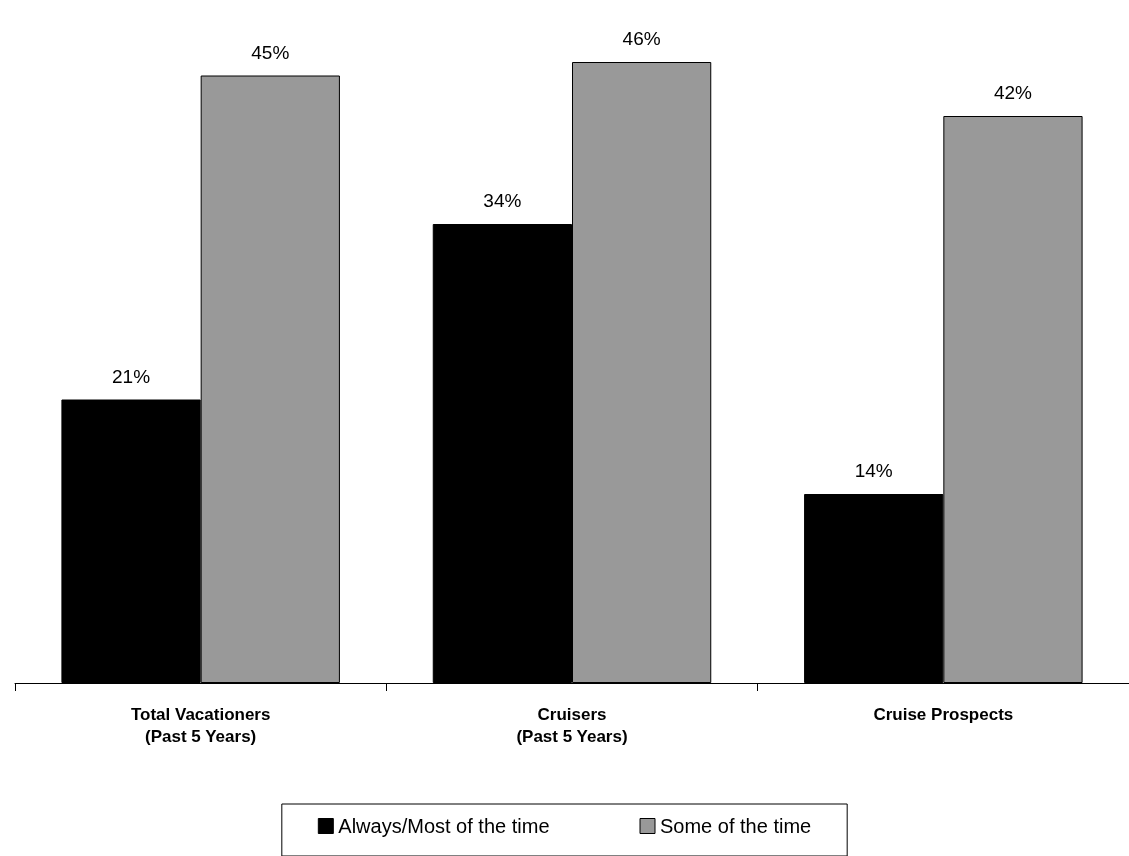 The width and height of the screenshot is (1129, 856). What do you see at coordinates (444, 826) in the screenshot?
I see `legend-label: Always/Most of the time` at bounding box center [444, 826].